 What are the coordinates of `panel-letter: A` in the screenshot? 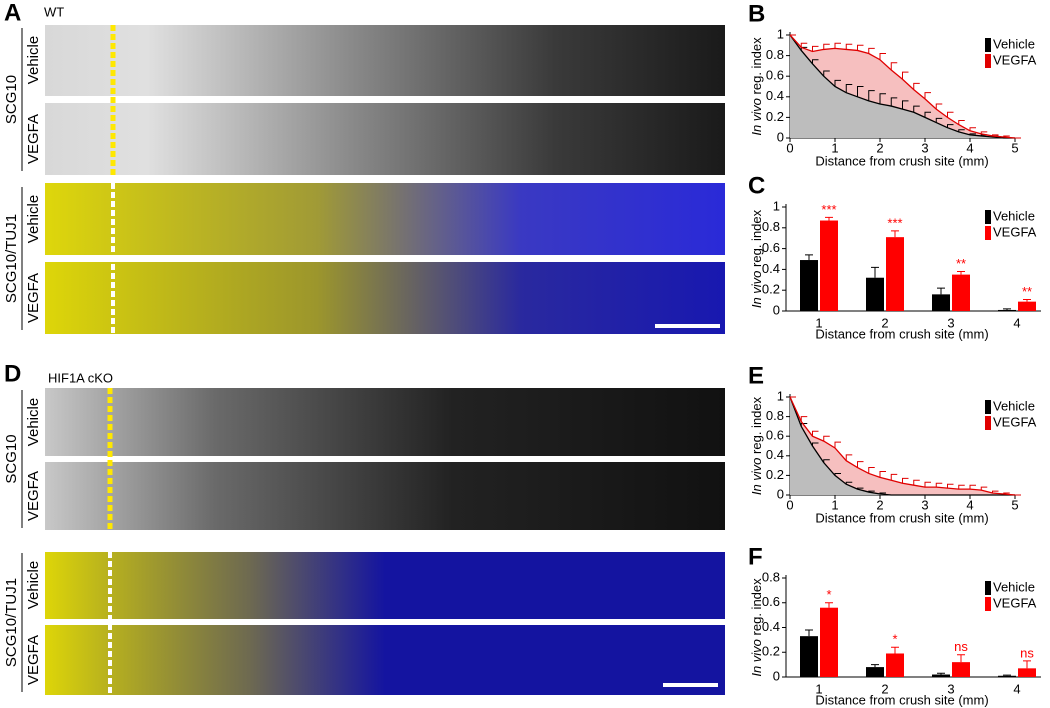 It's located at (12, 13).